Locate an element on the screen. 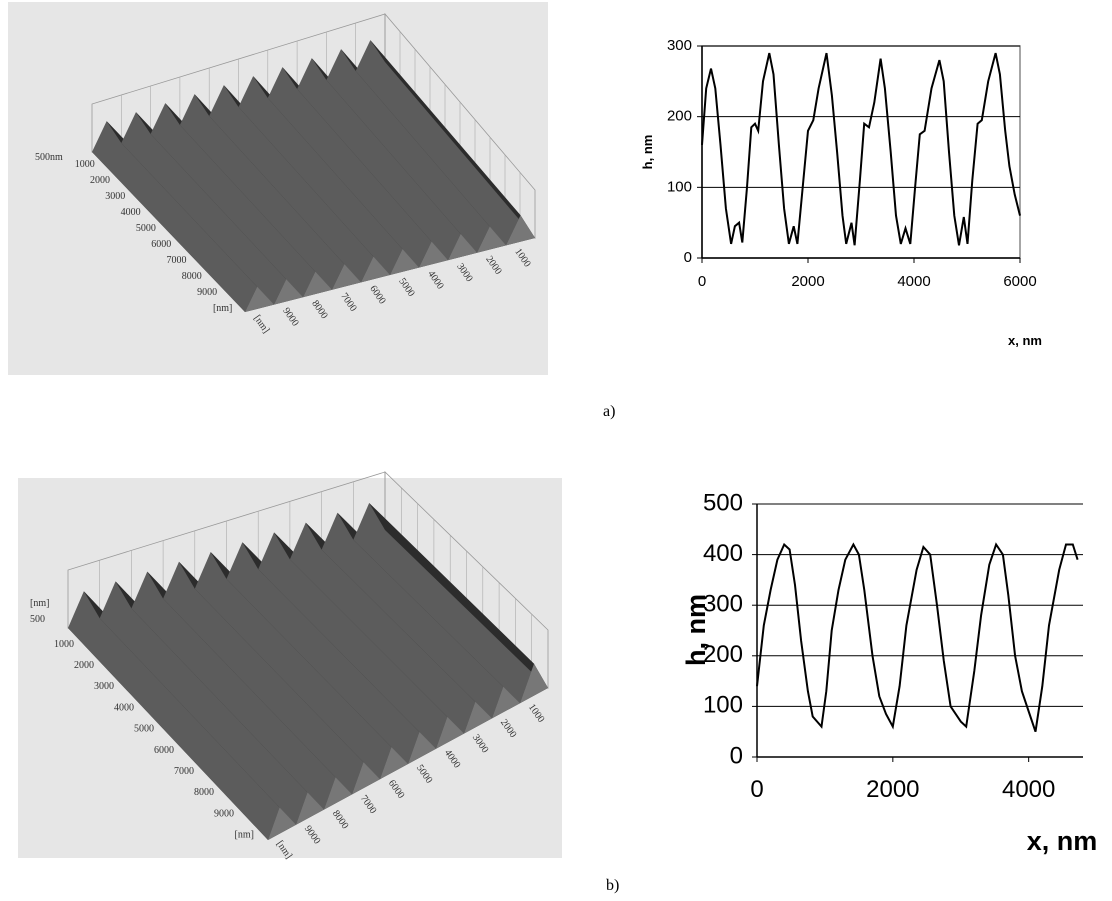 Image resolution: width=1112 pixels, height=901 pixels. z-axis-label: 500nm is located at coordinates (49, 157).